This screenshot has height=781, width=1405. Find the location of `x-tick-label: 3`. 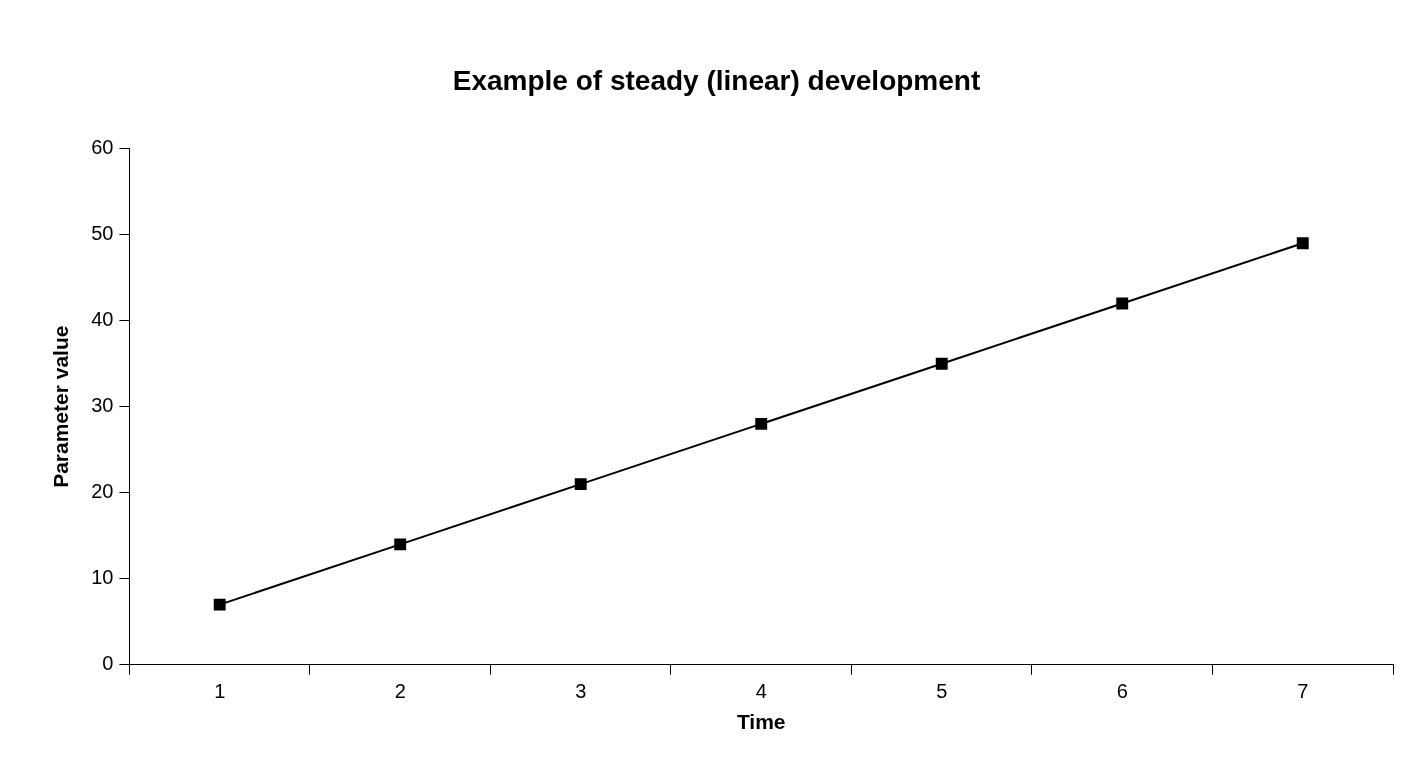

x-tick-label: 3 is located at coordinates (581, 691).